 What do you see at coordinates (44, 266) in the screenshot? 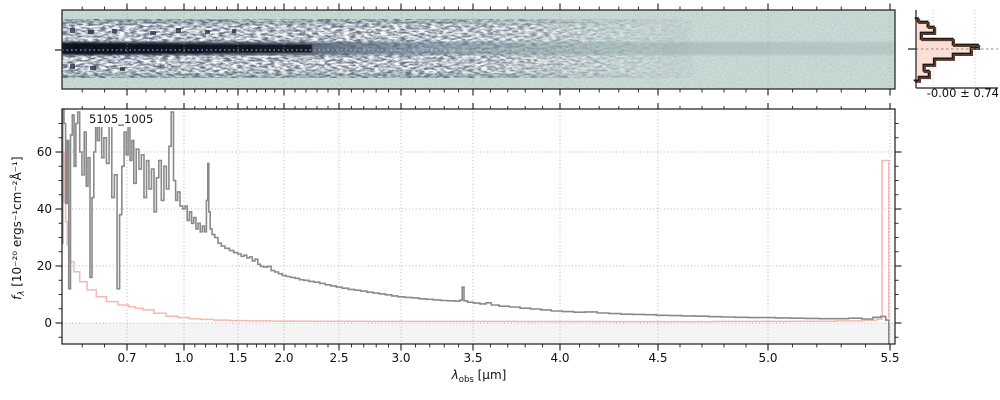
I see `y-tick-label: 20` at bounding box center [44, 266].